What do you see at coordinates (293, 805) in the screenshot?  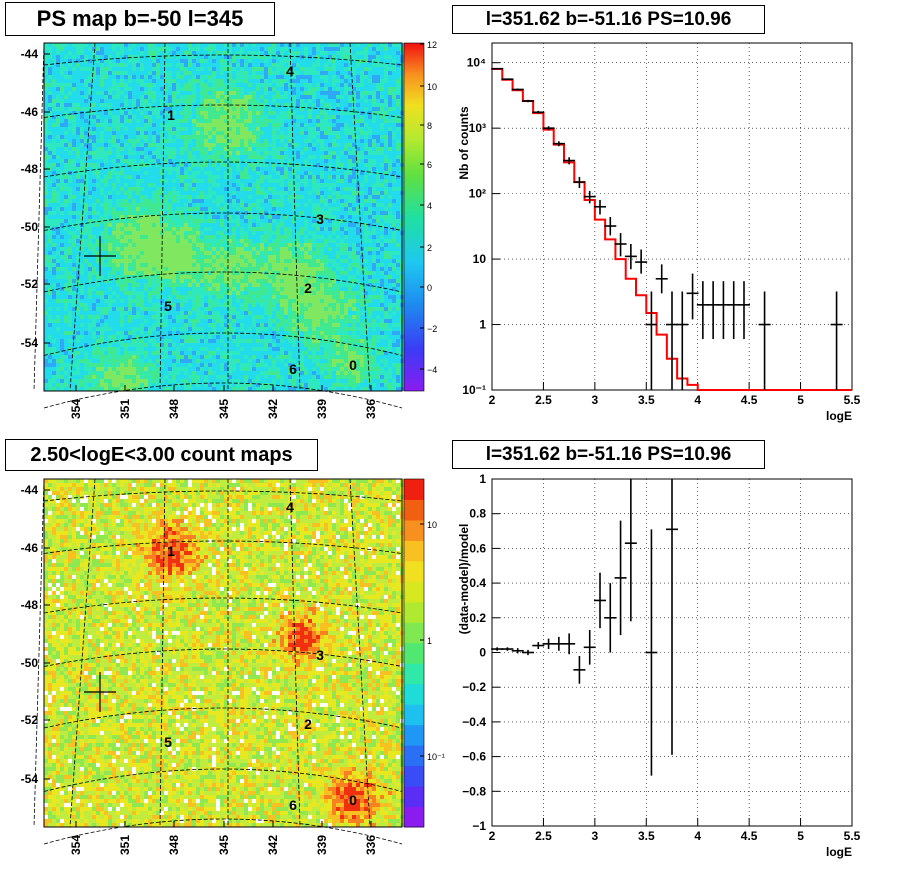 I see `source-label: 6` at bounding box center [293, 805].